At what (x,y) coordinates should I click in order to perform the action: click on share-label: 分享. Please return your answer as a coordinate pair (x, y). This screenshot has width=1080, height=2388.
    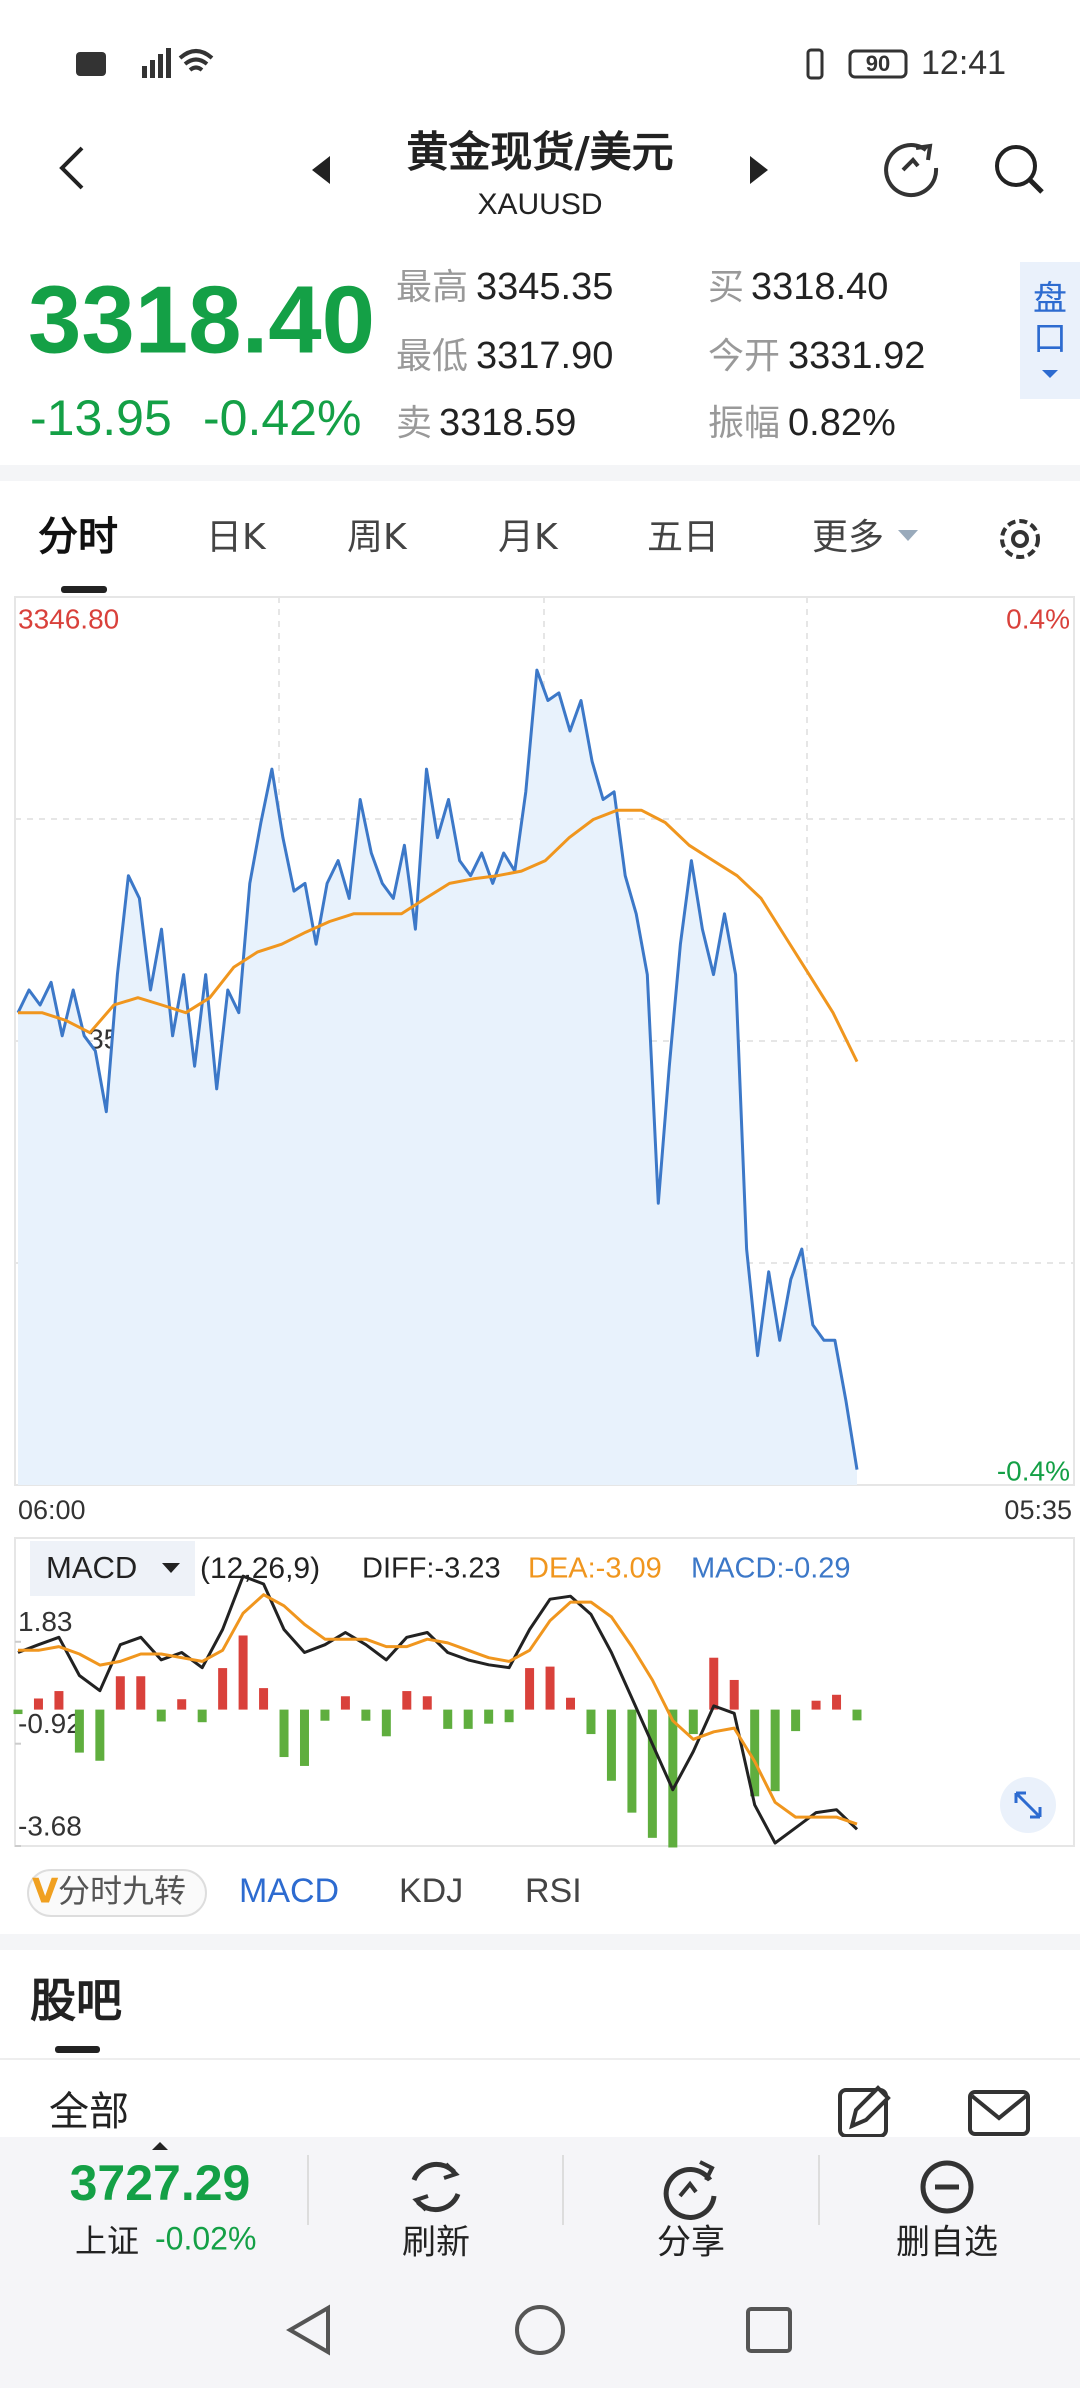
    Looking at the image, I should click on (691, 2243).